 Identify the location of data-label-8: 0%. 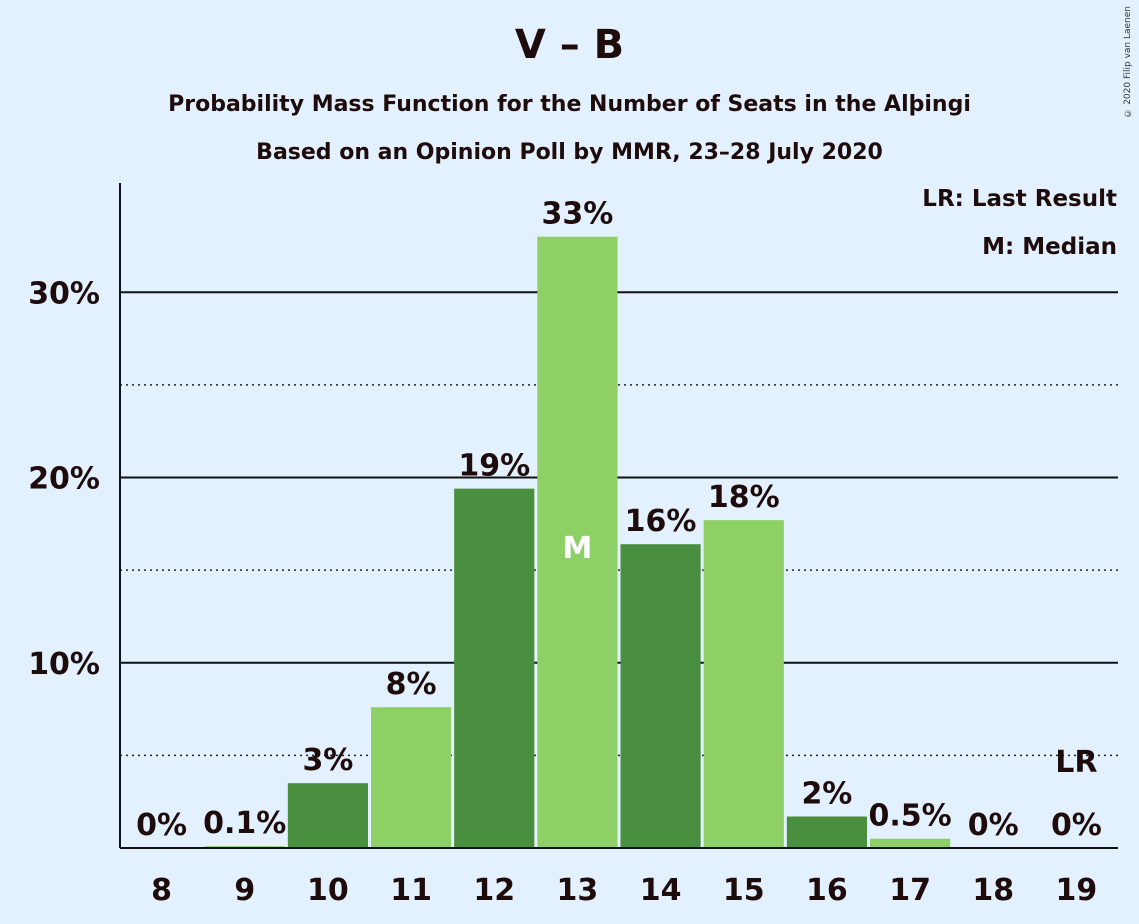
(161, 825).